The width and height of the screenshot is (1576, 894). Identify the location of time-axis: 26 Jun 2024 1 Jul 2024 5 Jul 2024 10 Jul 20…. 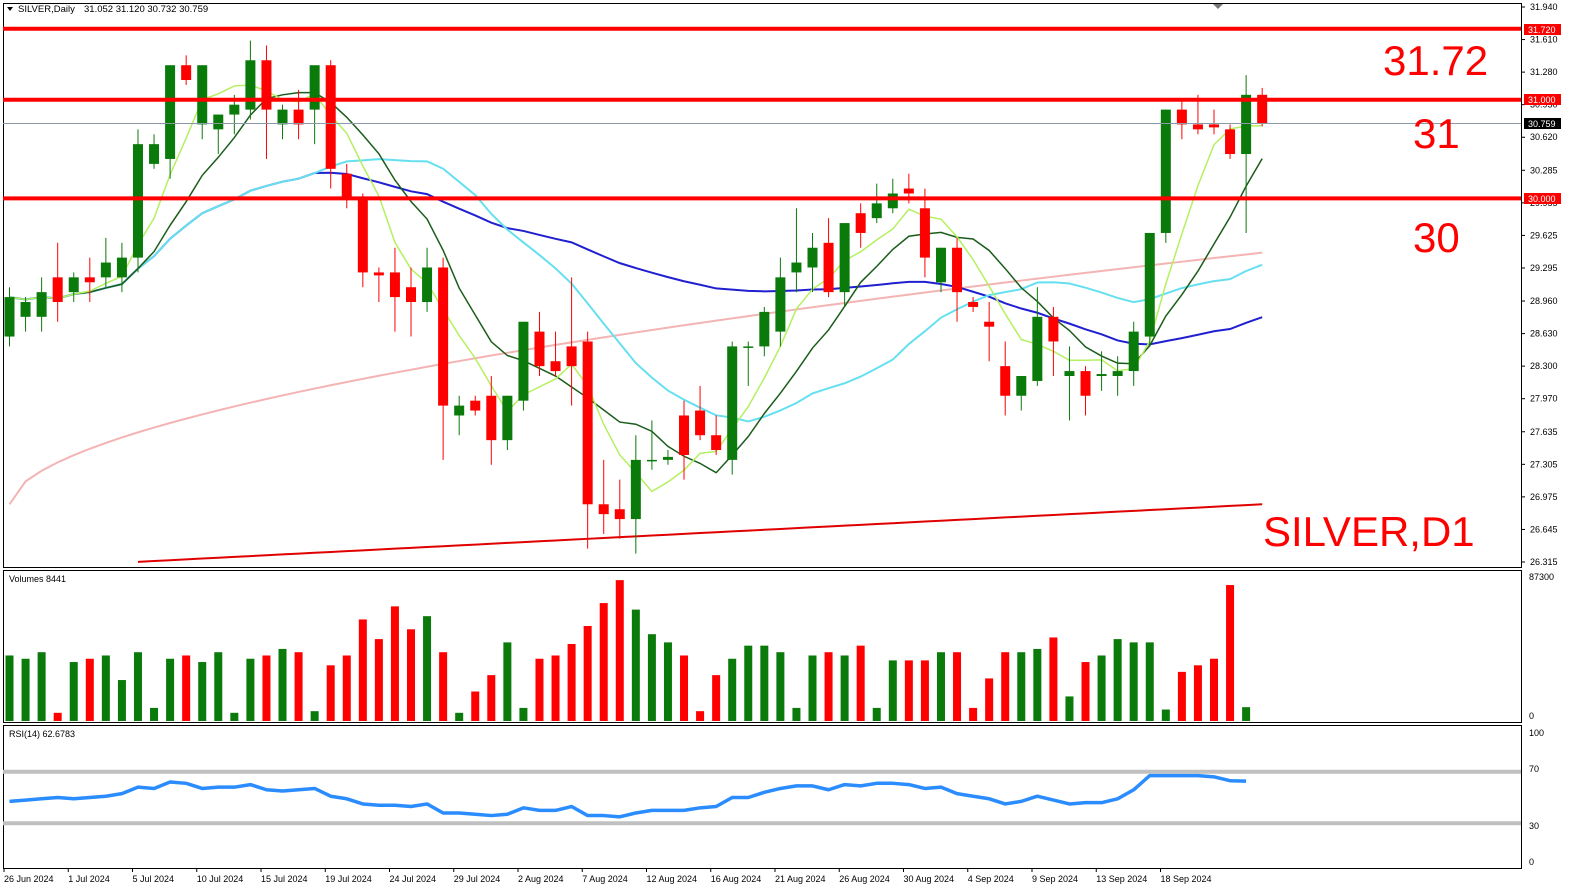
(607, 876).